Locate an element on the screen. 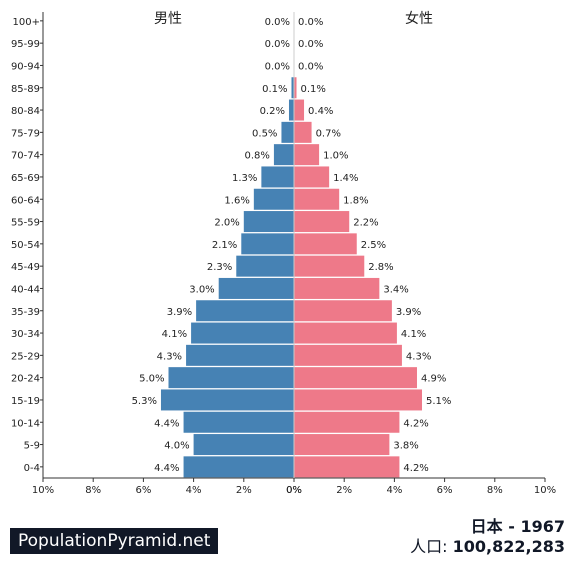  age-label: 70-74 is located at coordinates (25, 156).